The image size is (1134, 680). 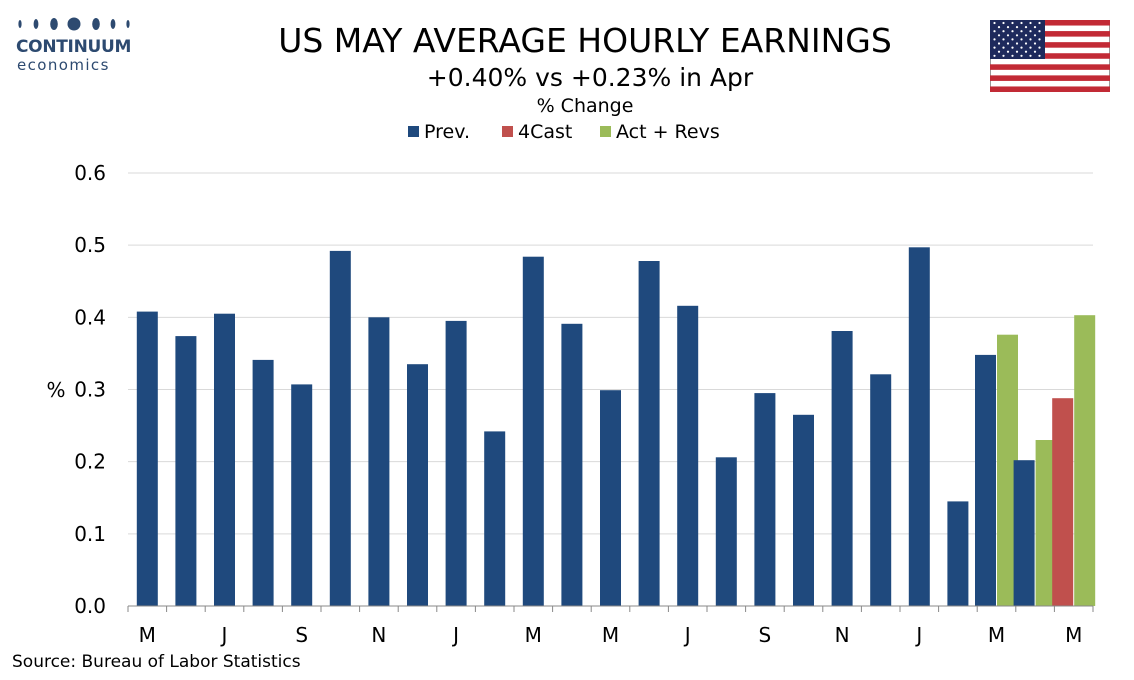 I want to click on legend-swatch-prev, so click(x=413, y=131).